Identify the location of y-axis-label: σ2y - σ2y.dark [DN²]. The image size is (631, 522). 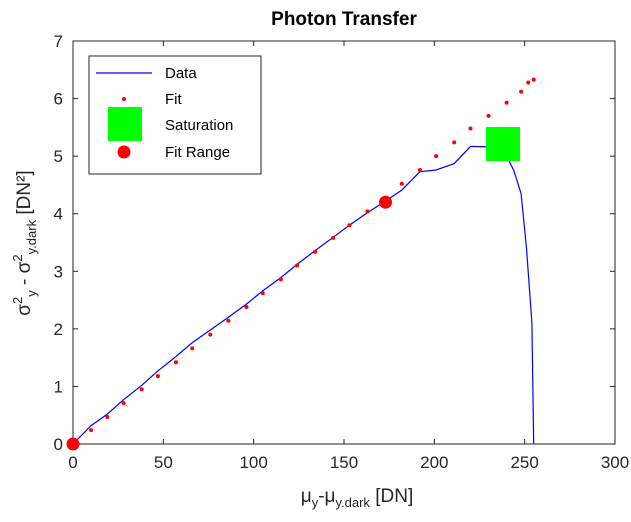
(24, 242).